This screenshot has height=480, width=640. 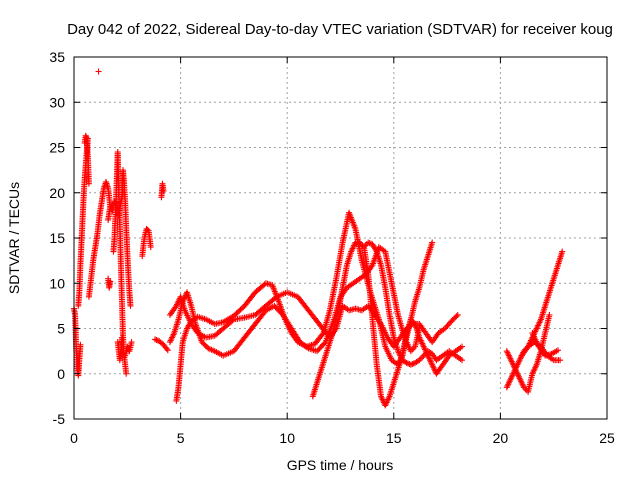 What do you see at coordinates (57, 102) in the screenshot?
I see `y-tick-label: 30` at bounding box center [57, 102].